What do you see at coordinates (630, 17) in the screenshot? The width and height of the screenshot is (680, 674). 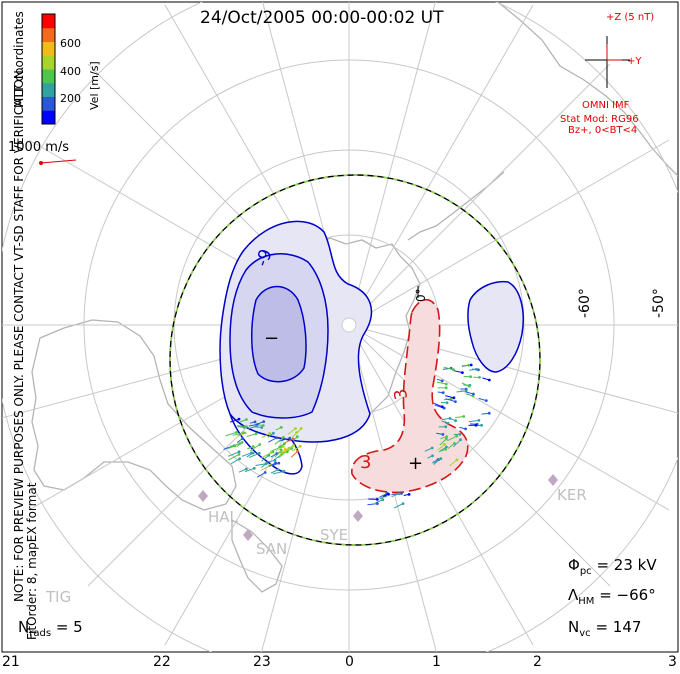 I see `imf-z-label: +Z (5 nT)` at bounding box center [630, 17].